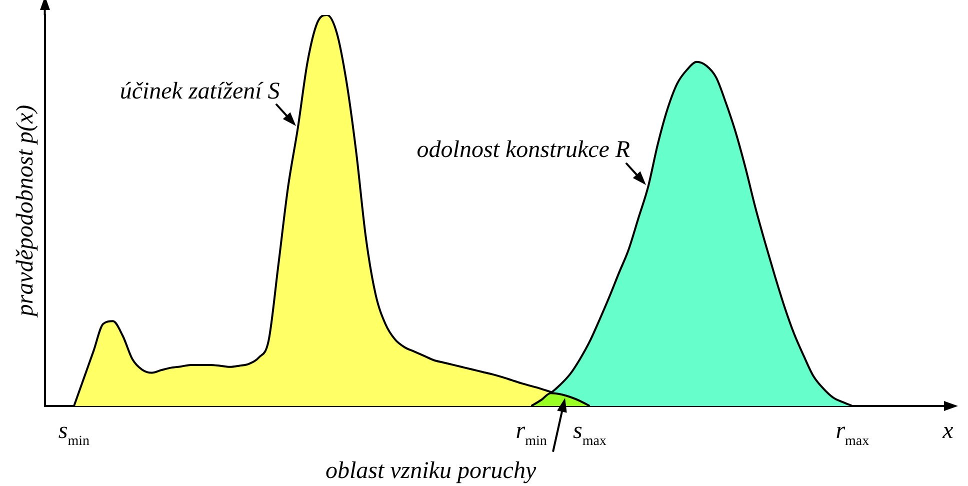  I want to click on y-axis-title: pravděpodobnost p(x), so click(25, 211).